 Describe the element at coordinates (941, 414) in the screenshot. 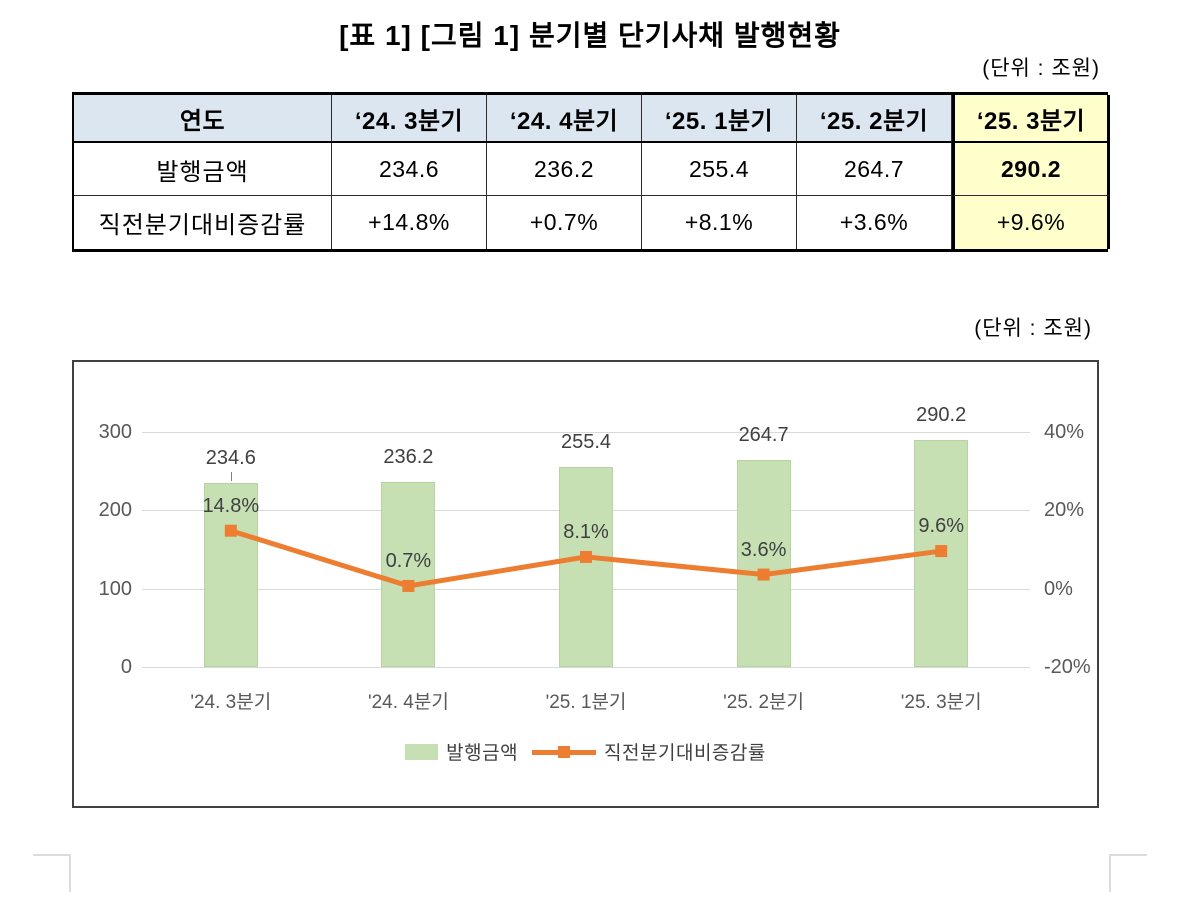

I see `bar-value-label: 290.2` at that location.